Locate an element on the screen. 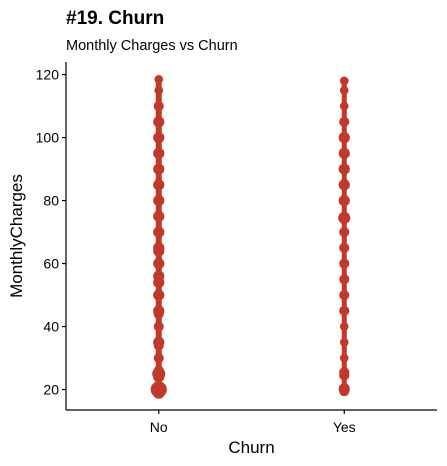 Image resolution: width=447 pixels, height=466 pixels. y-axis-ticks: 20 40 60 80 100 120 is located at coordinates (51, 232).